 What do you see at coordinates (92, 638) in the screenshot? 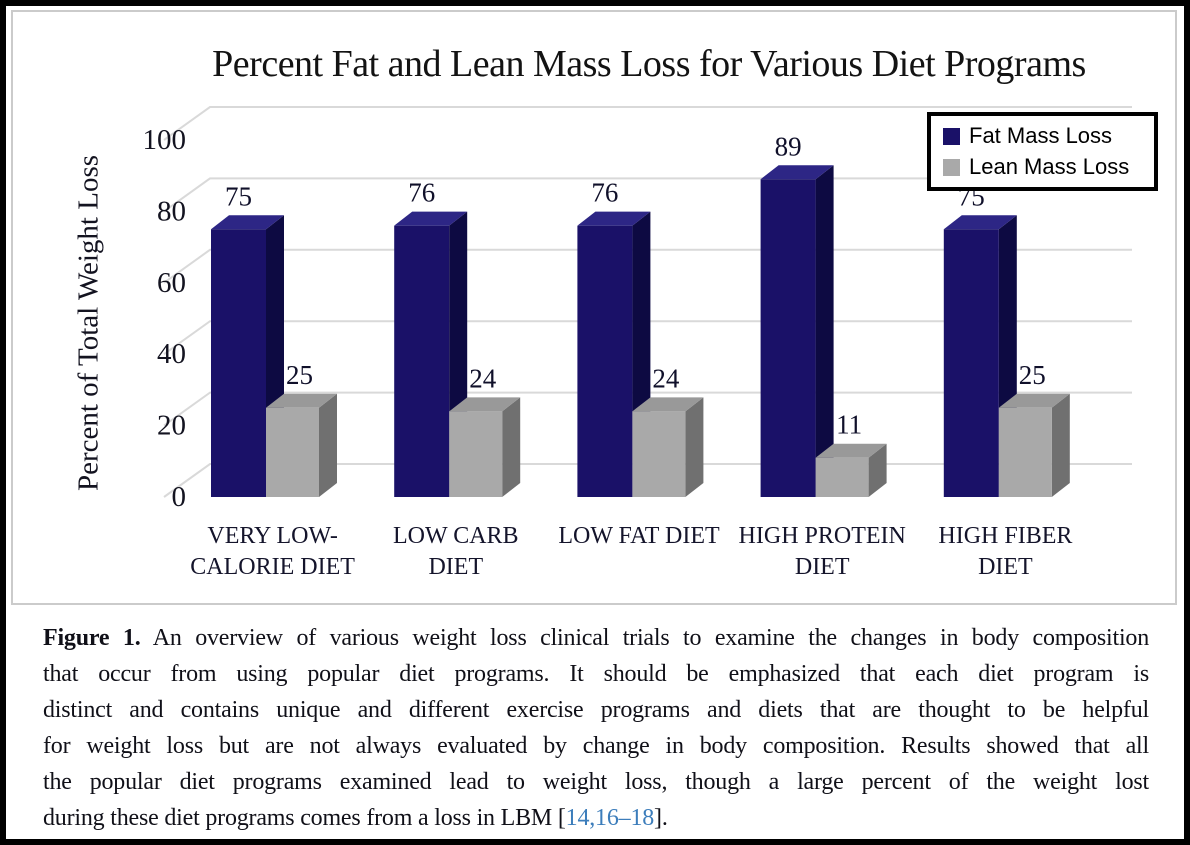
I see `figure-label: Figure 1.` at bounding box center [92, 638].